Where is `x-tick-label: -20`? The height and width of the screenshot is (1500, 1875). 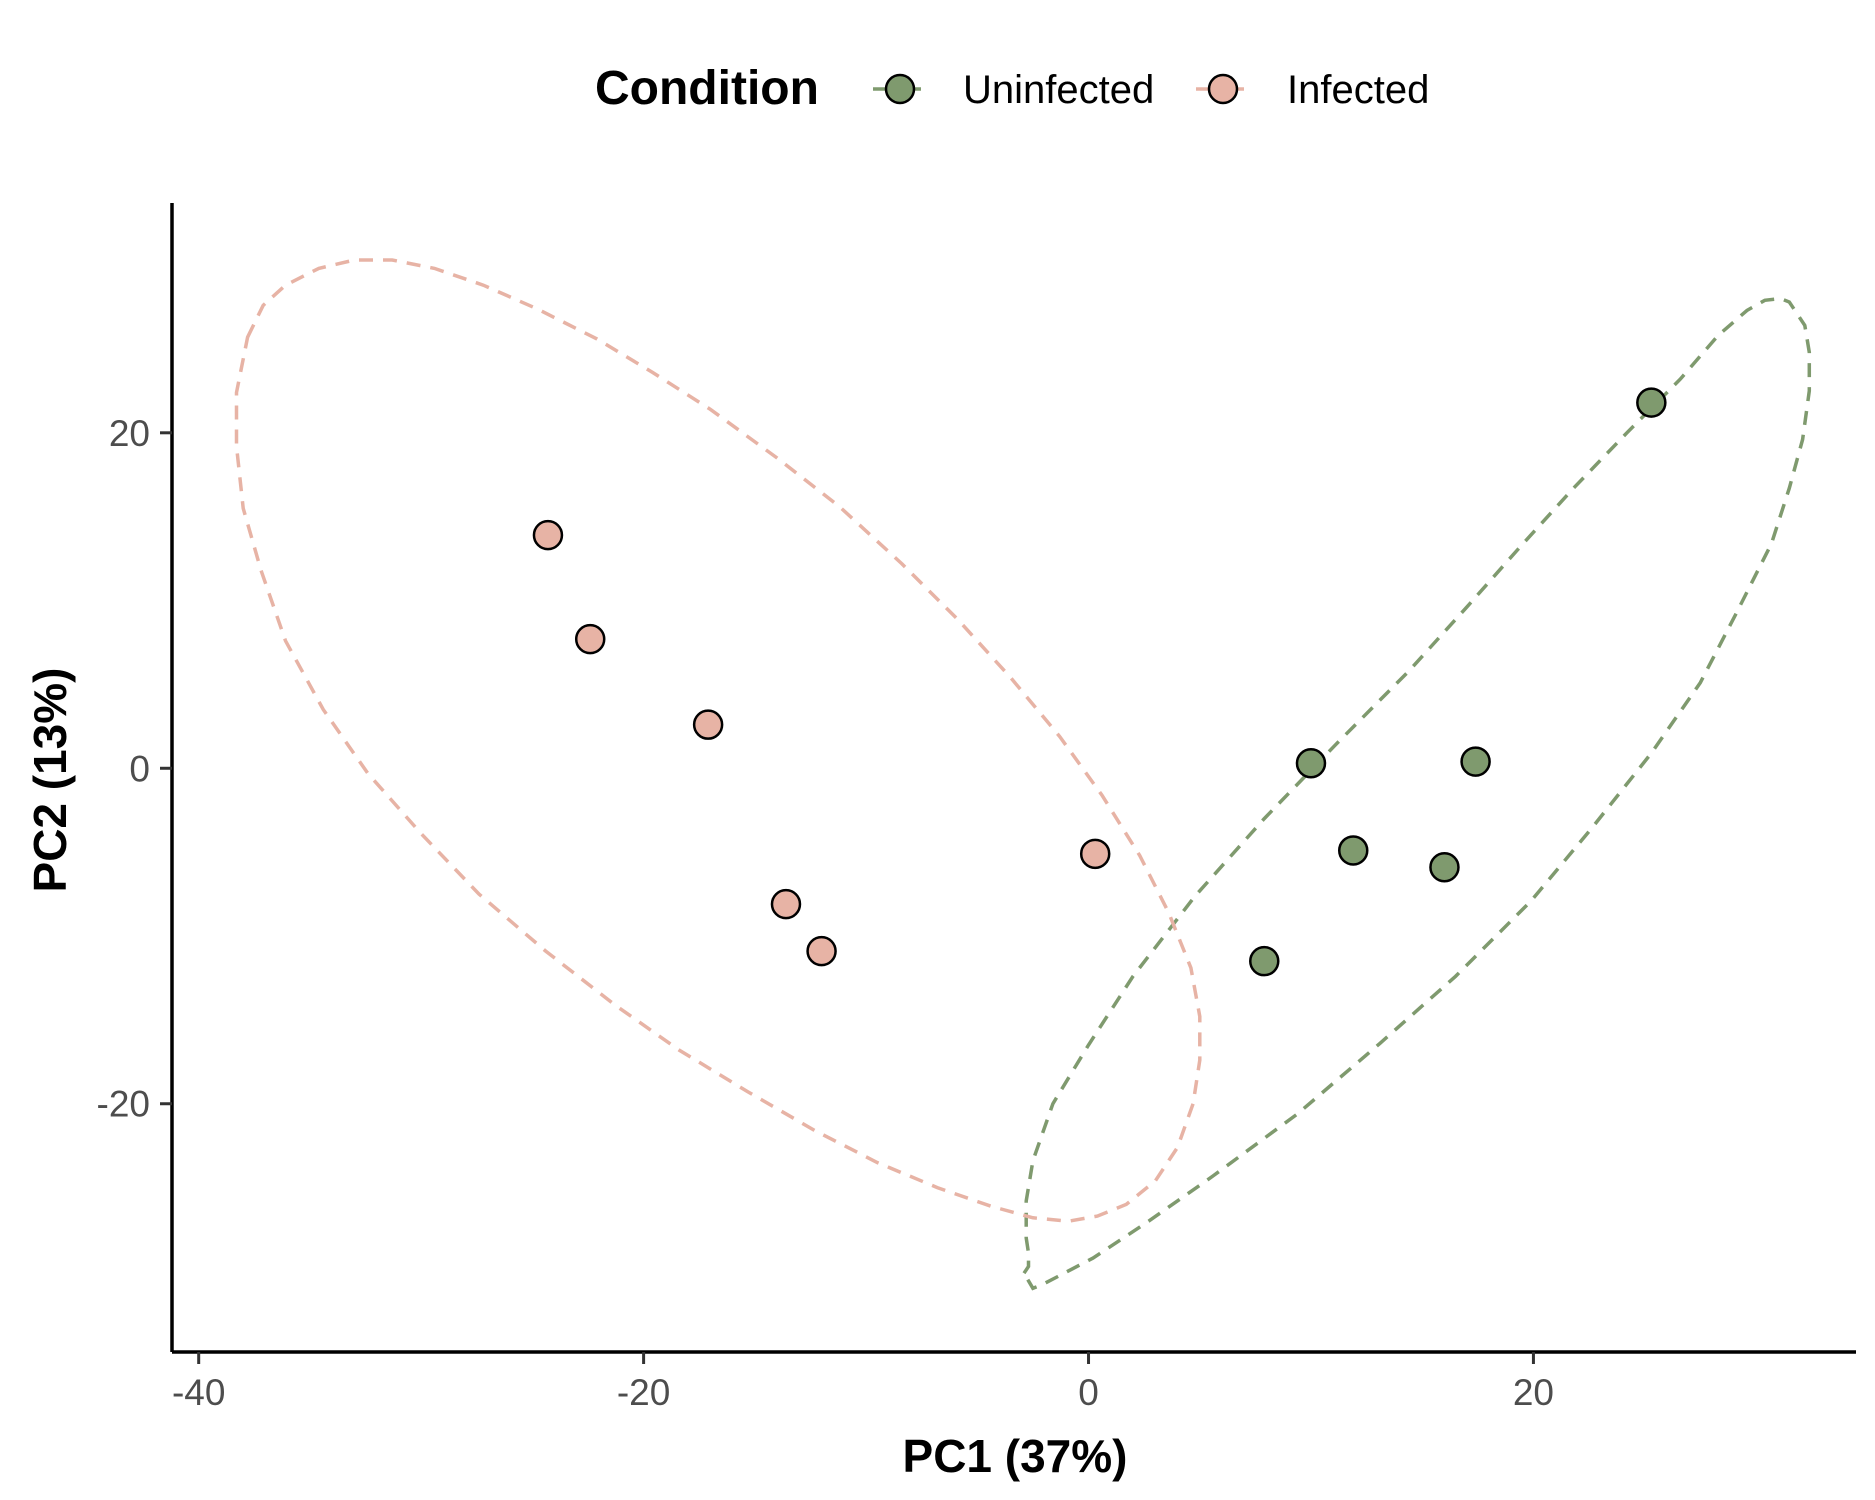 x-tick-label: -20 is located at coordinates (643, 1392).